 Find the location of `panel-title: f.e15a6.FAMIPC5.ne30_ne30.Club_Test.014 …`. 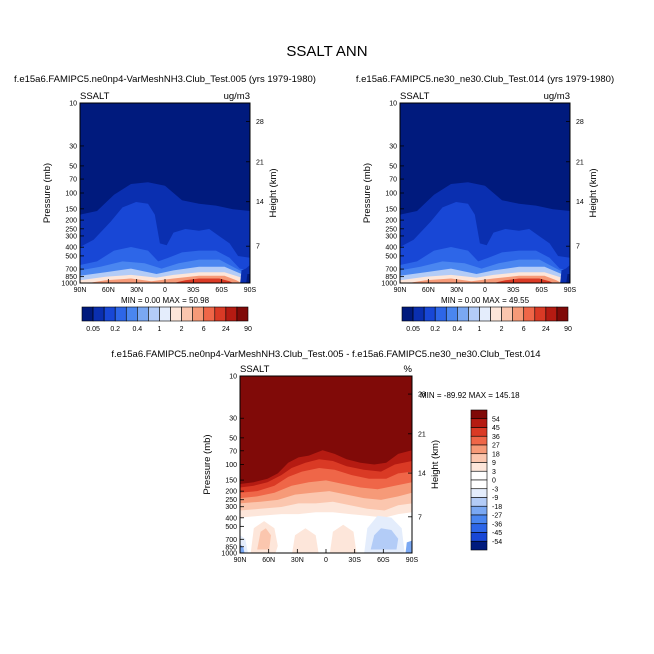

panel-title: f.e15a6.FAMIPC5.ne30_ne30.Club_Test.014 … is located at coordinates (485, 79).